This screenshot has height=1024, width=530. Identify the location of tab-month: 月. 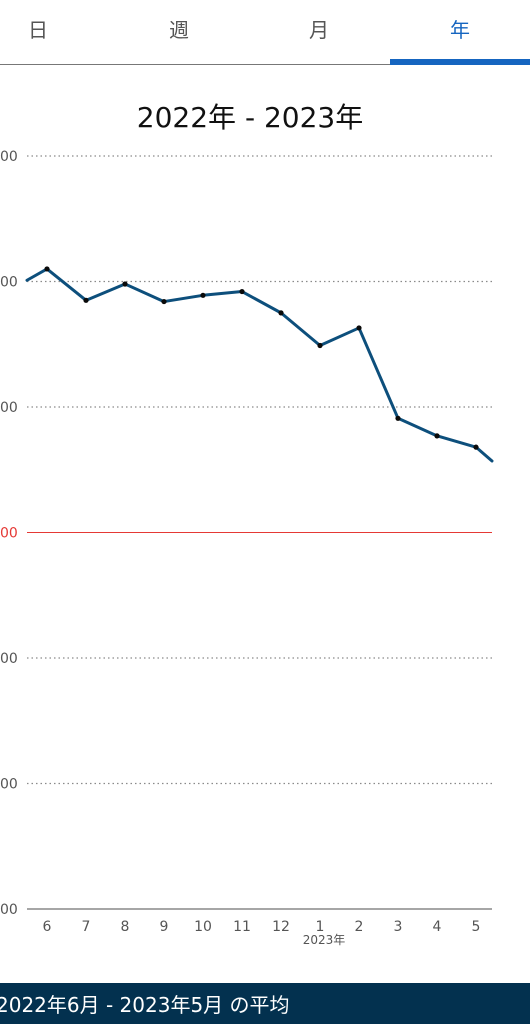
(319, 33).